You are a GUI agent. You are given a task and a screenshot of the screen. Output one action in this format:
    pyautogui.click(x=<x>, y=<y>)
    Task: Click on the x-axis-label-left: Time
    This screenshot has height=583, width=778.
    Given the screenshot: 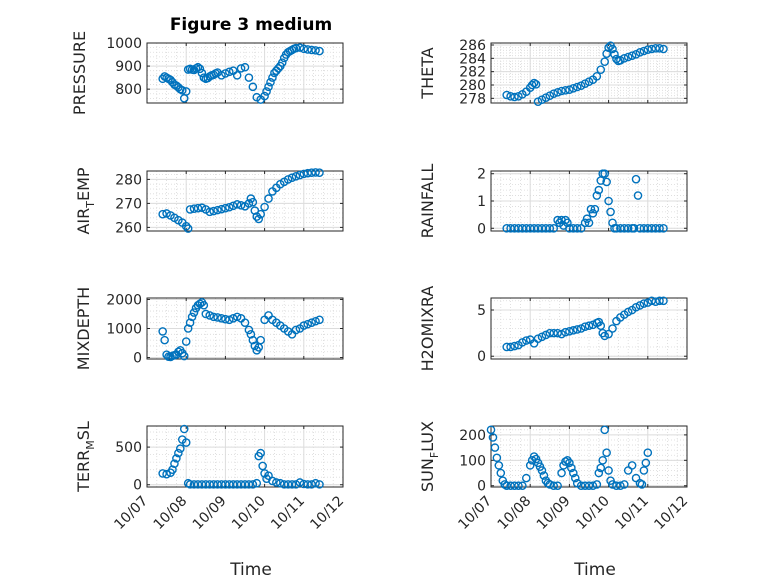 What is the action you would take?
    pyautogui.click(x=250, y=570)
    